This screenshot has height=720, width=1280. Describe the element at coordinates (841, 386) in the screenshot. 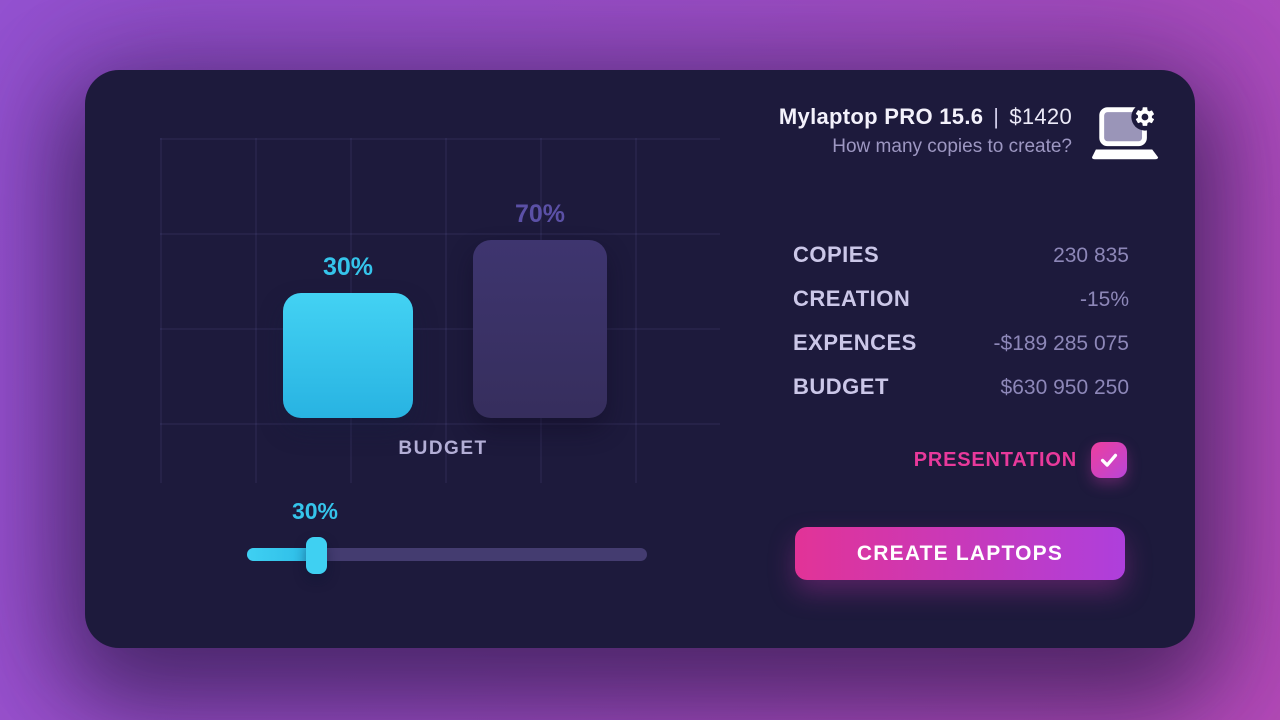

I see `stat-label: BUDGET` at that location.